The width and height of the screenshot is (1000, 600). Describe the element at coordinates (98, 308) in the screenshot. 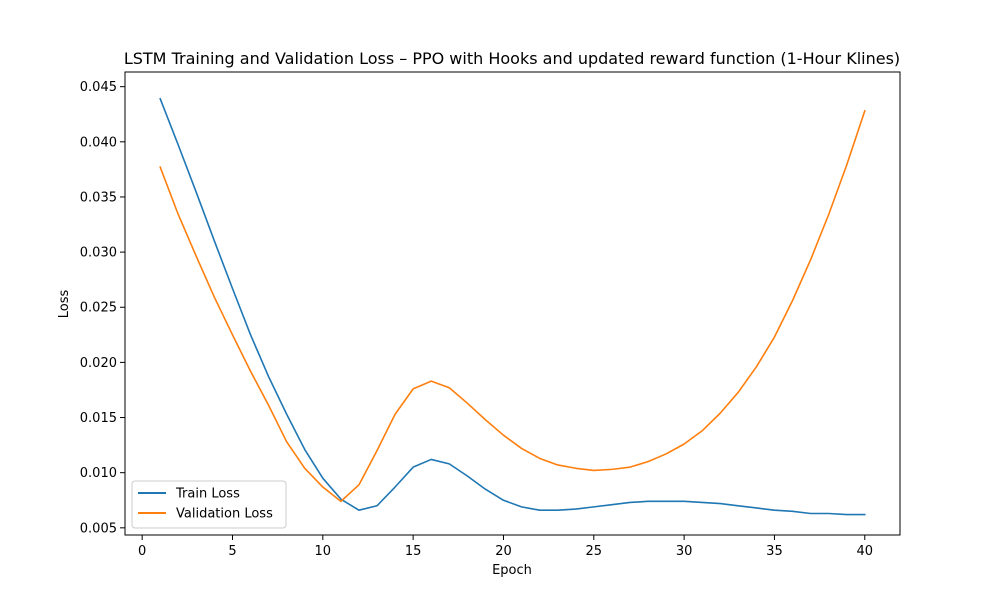

I see `y-tick-label: 0.025` at that location.